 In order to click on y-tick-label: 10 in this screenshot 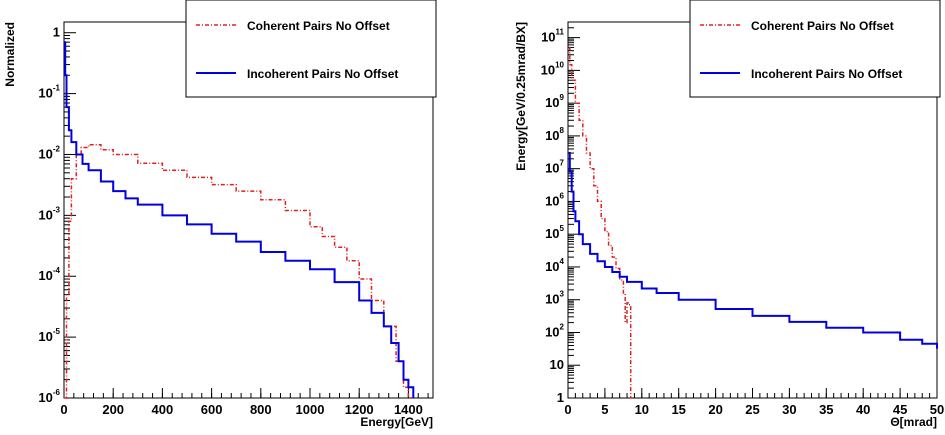, I will do `click(557, 364)`.